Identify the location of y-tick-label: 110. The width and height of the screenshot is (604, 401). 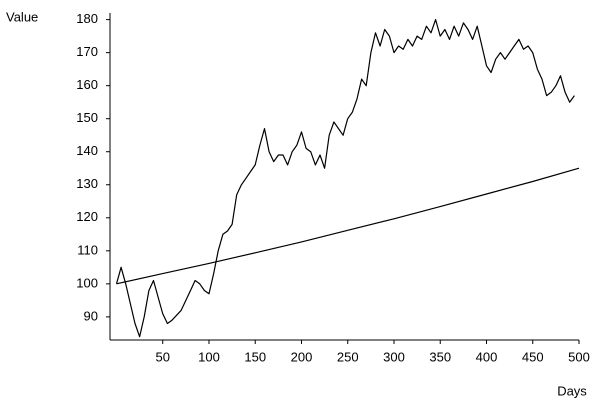
(87, 249).